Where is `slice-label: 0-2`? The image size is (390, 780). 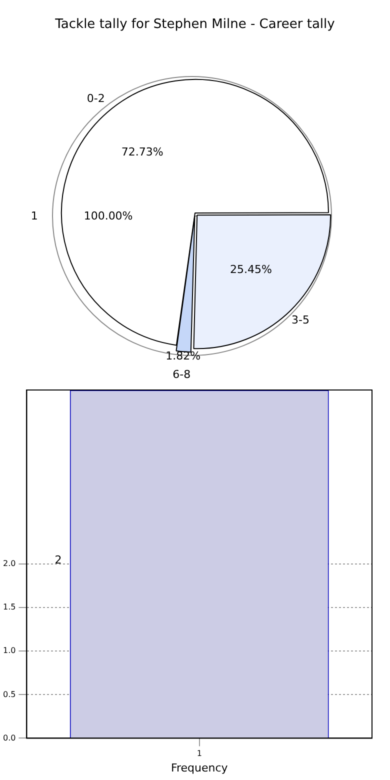 slice-label: 0-2 is located at coordinates (95, 99).